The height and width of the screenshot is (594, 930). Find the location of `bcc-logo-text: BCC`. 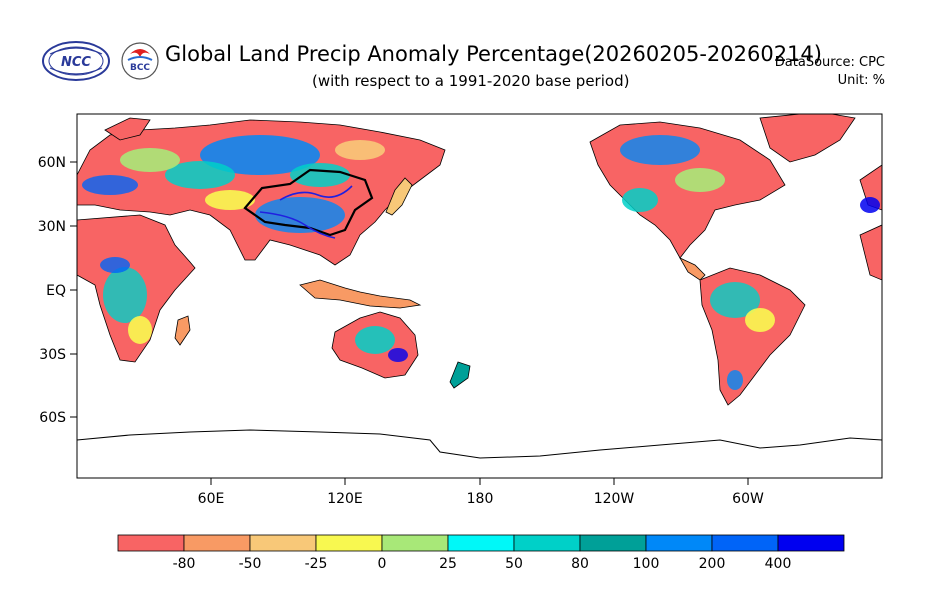

bcc-logo-text: BCC is located at coordinates (140, 68).